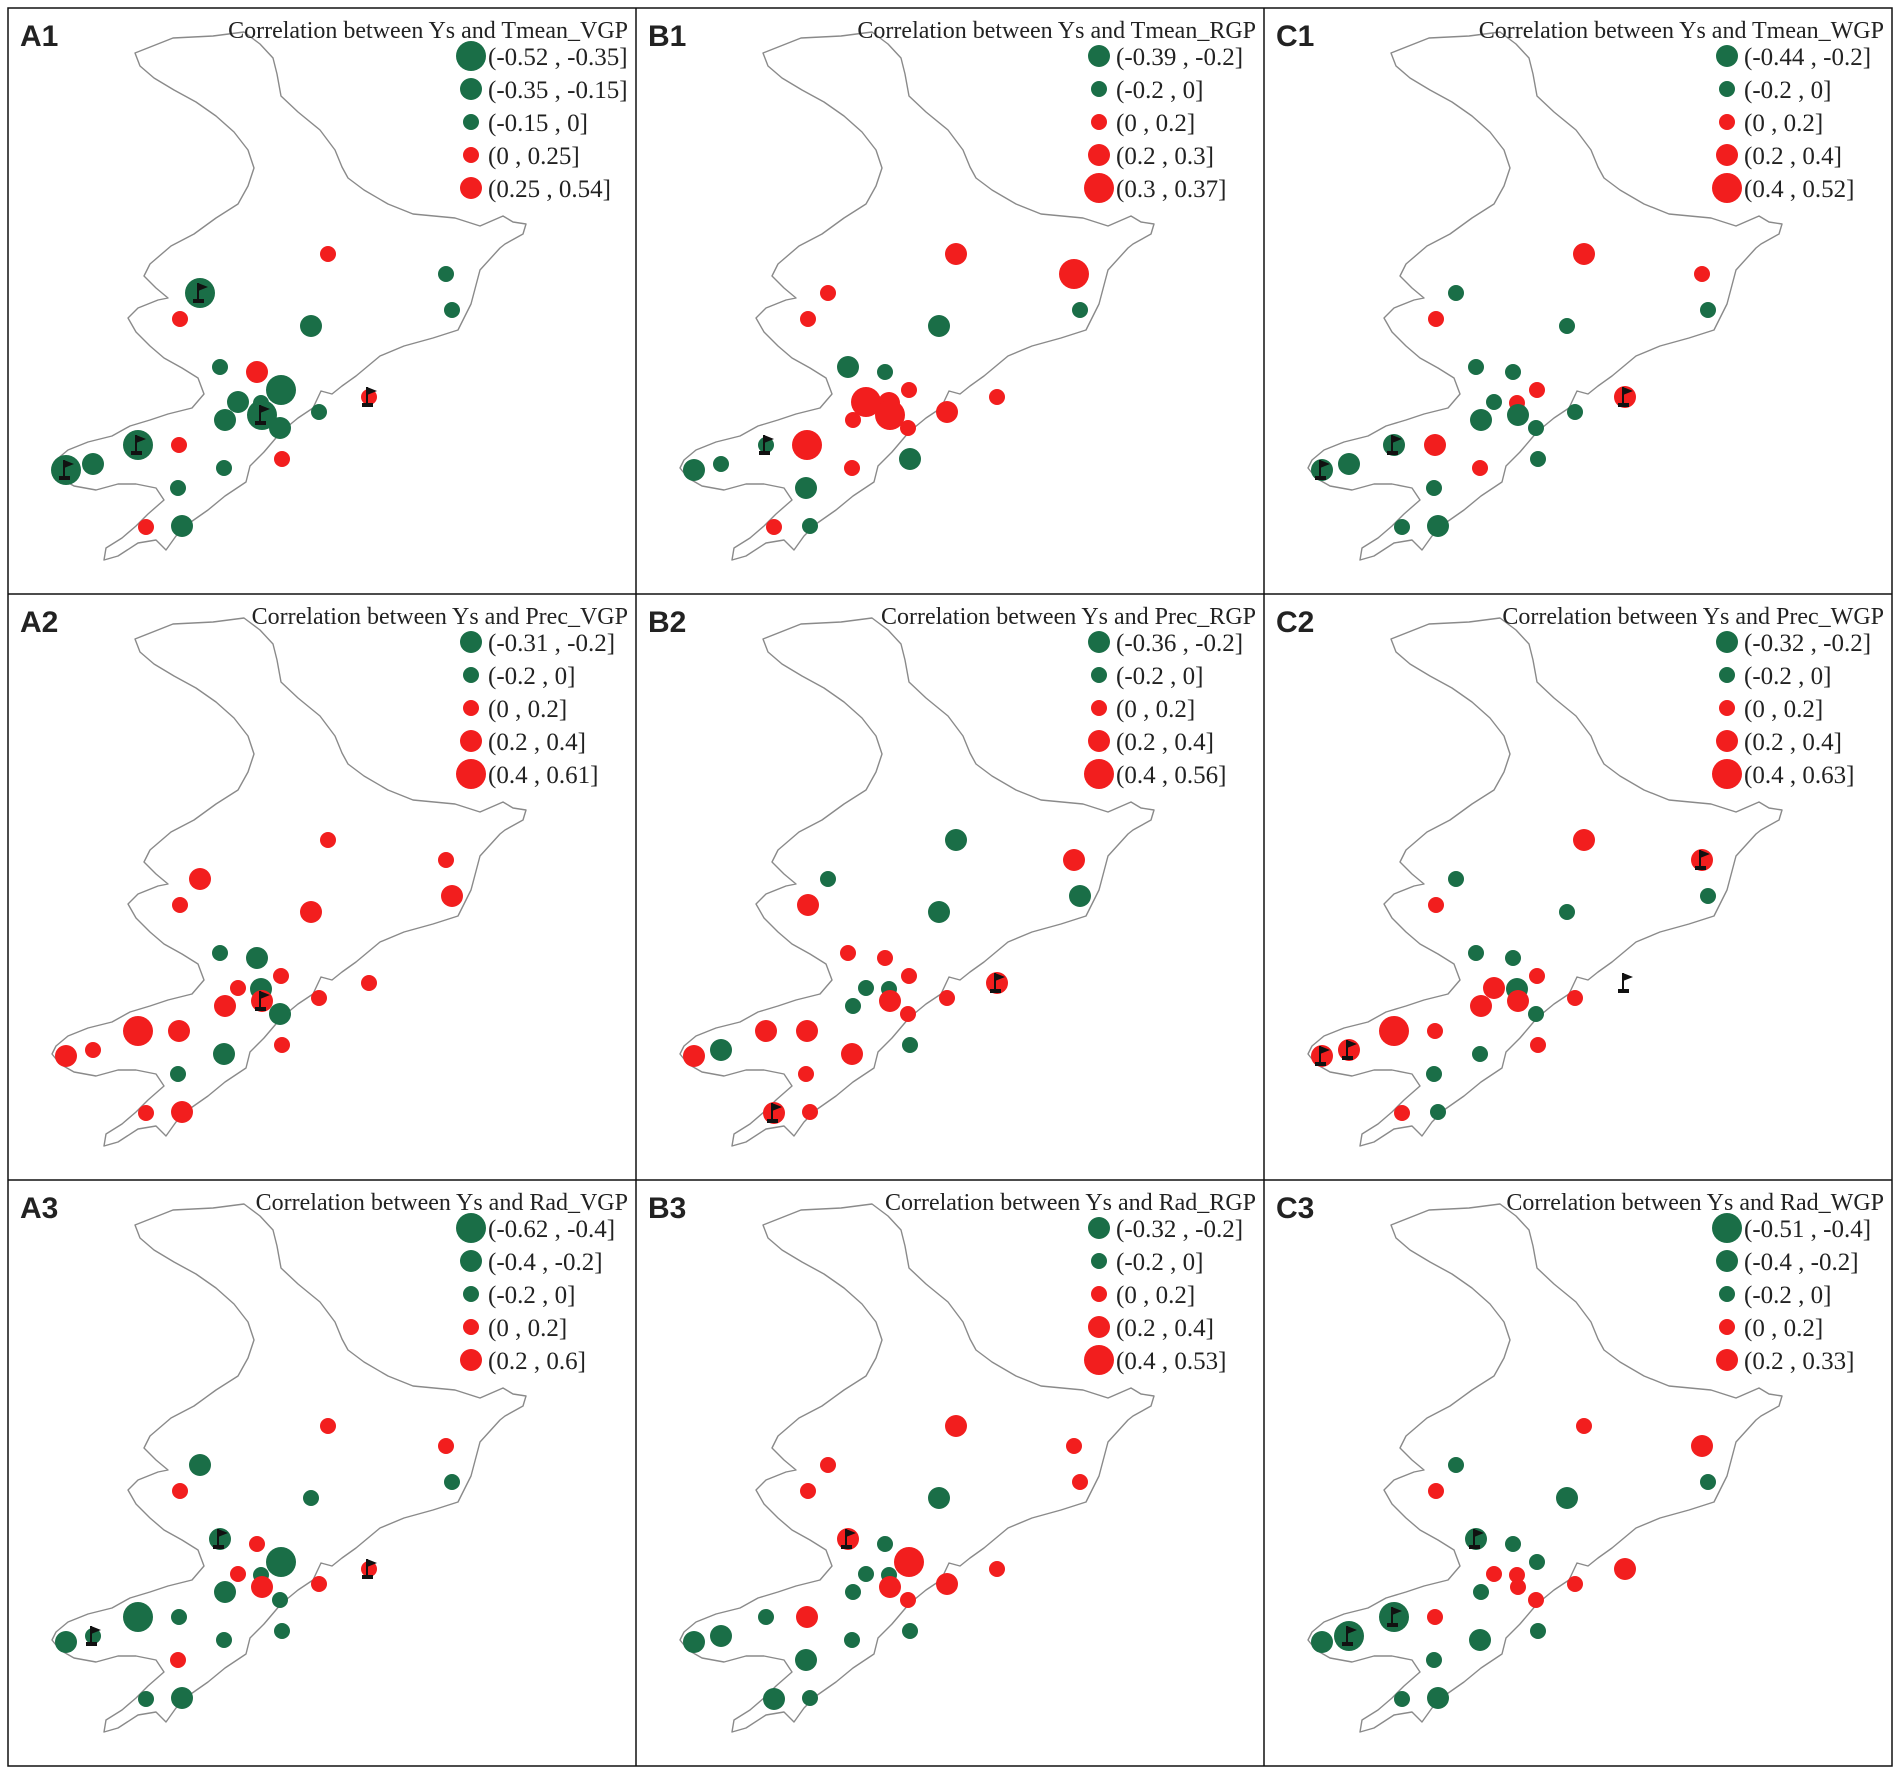 Image resolution: width=1902 pixels, height=1769 pixels. I want to click on panel-label: B2, so click(667, 622).